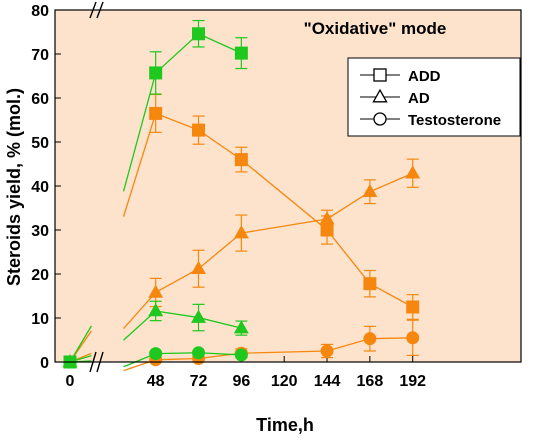  What do you see at coordinates (284, 381) in the screenshot?
I see `x-tick-label: 120` at bounding box center [284, 381].